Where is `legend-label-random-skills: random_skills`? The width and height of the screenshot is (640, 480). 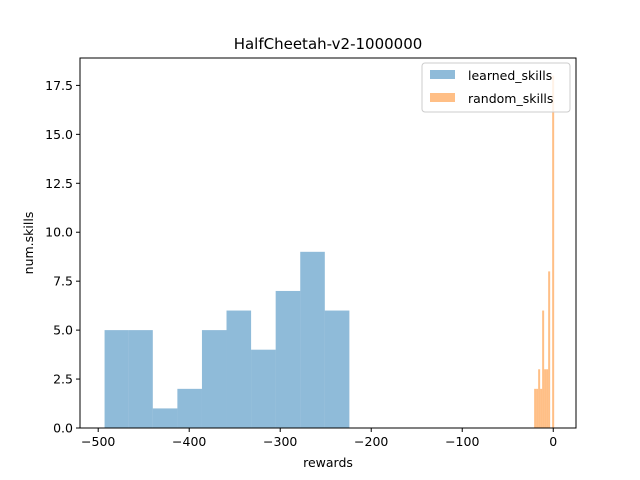
legend-label-random-skills: random_skills is located at coordinates (510, 98).